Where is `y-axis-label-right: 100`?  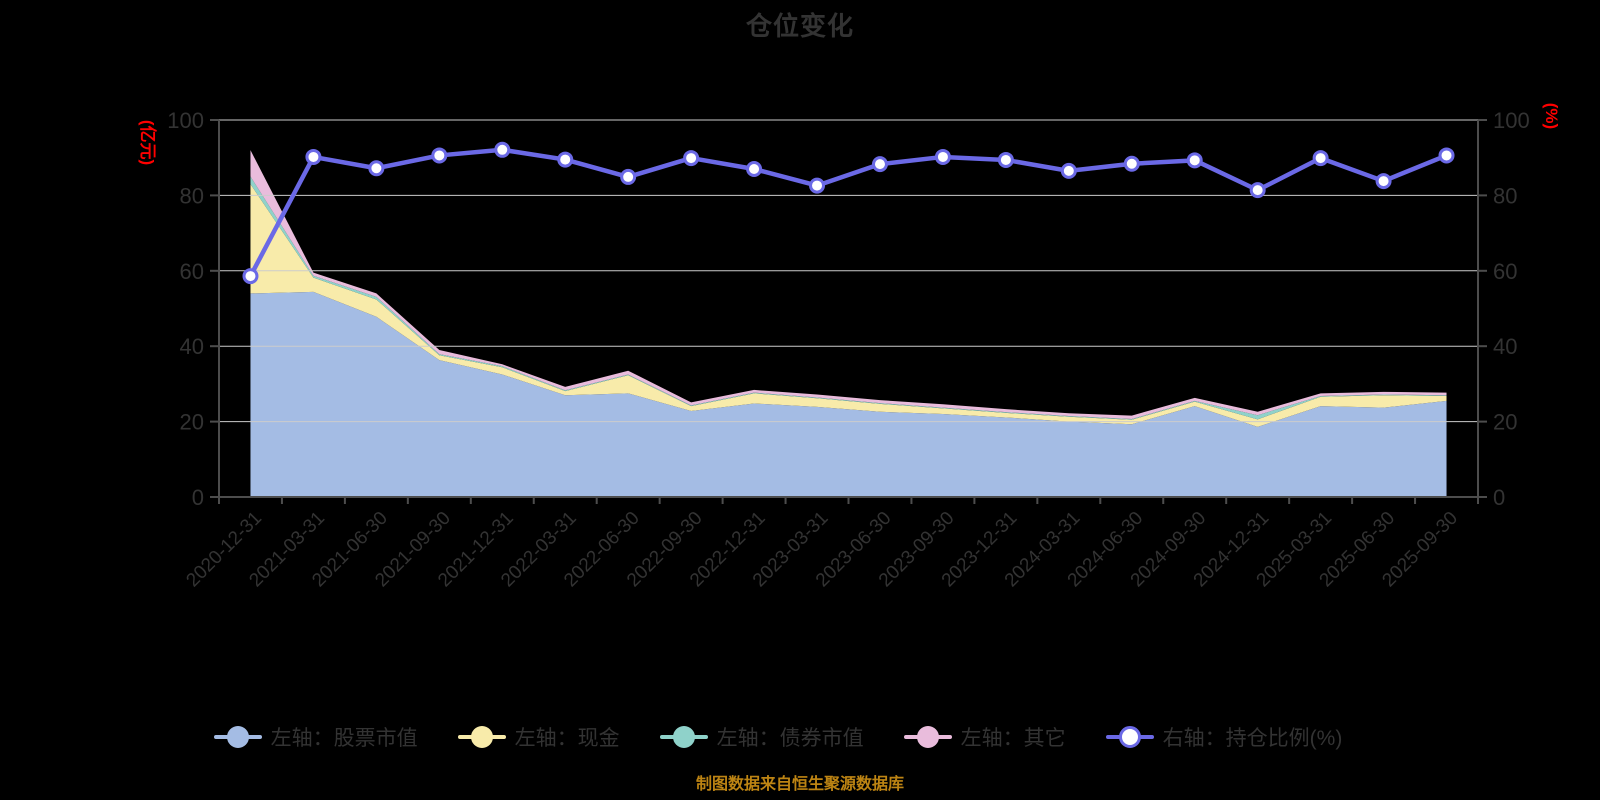
y-axis-label-right: 100 is located at coordinates (1511, 120).